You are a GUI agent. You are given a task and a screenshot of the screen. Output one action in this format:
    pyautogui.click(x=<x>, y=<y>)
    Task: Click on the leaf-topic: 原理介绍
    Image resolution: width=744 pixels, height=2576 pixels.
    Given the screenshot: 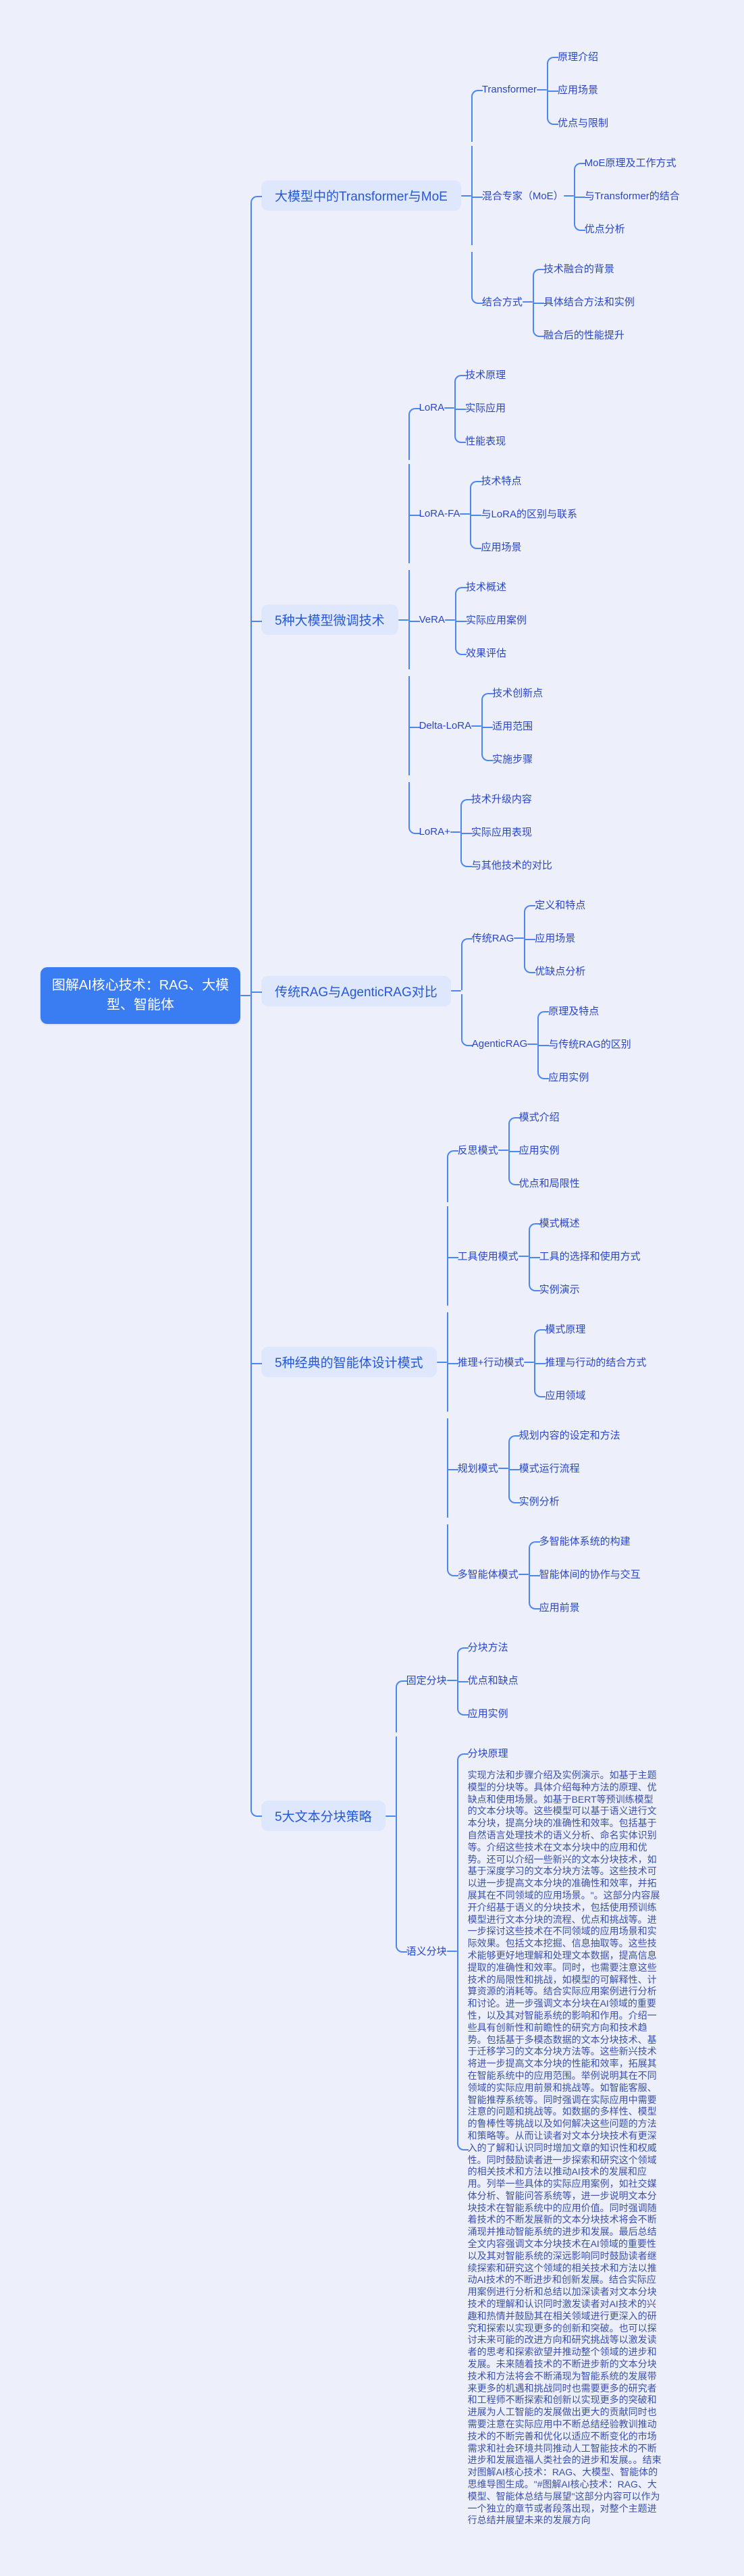 What is the action you would take?
    pyautogui.click(x=577, y=57)
    